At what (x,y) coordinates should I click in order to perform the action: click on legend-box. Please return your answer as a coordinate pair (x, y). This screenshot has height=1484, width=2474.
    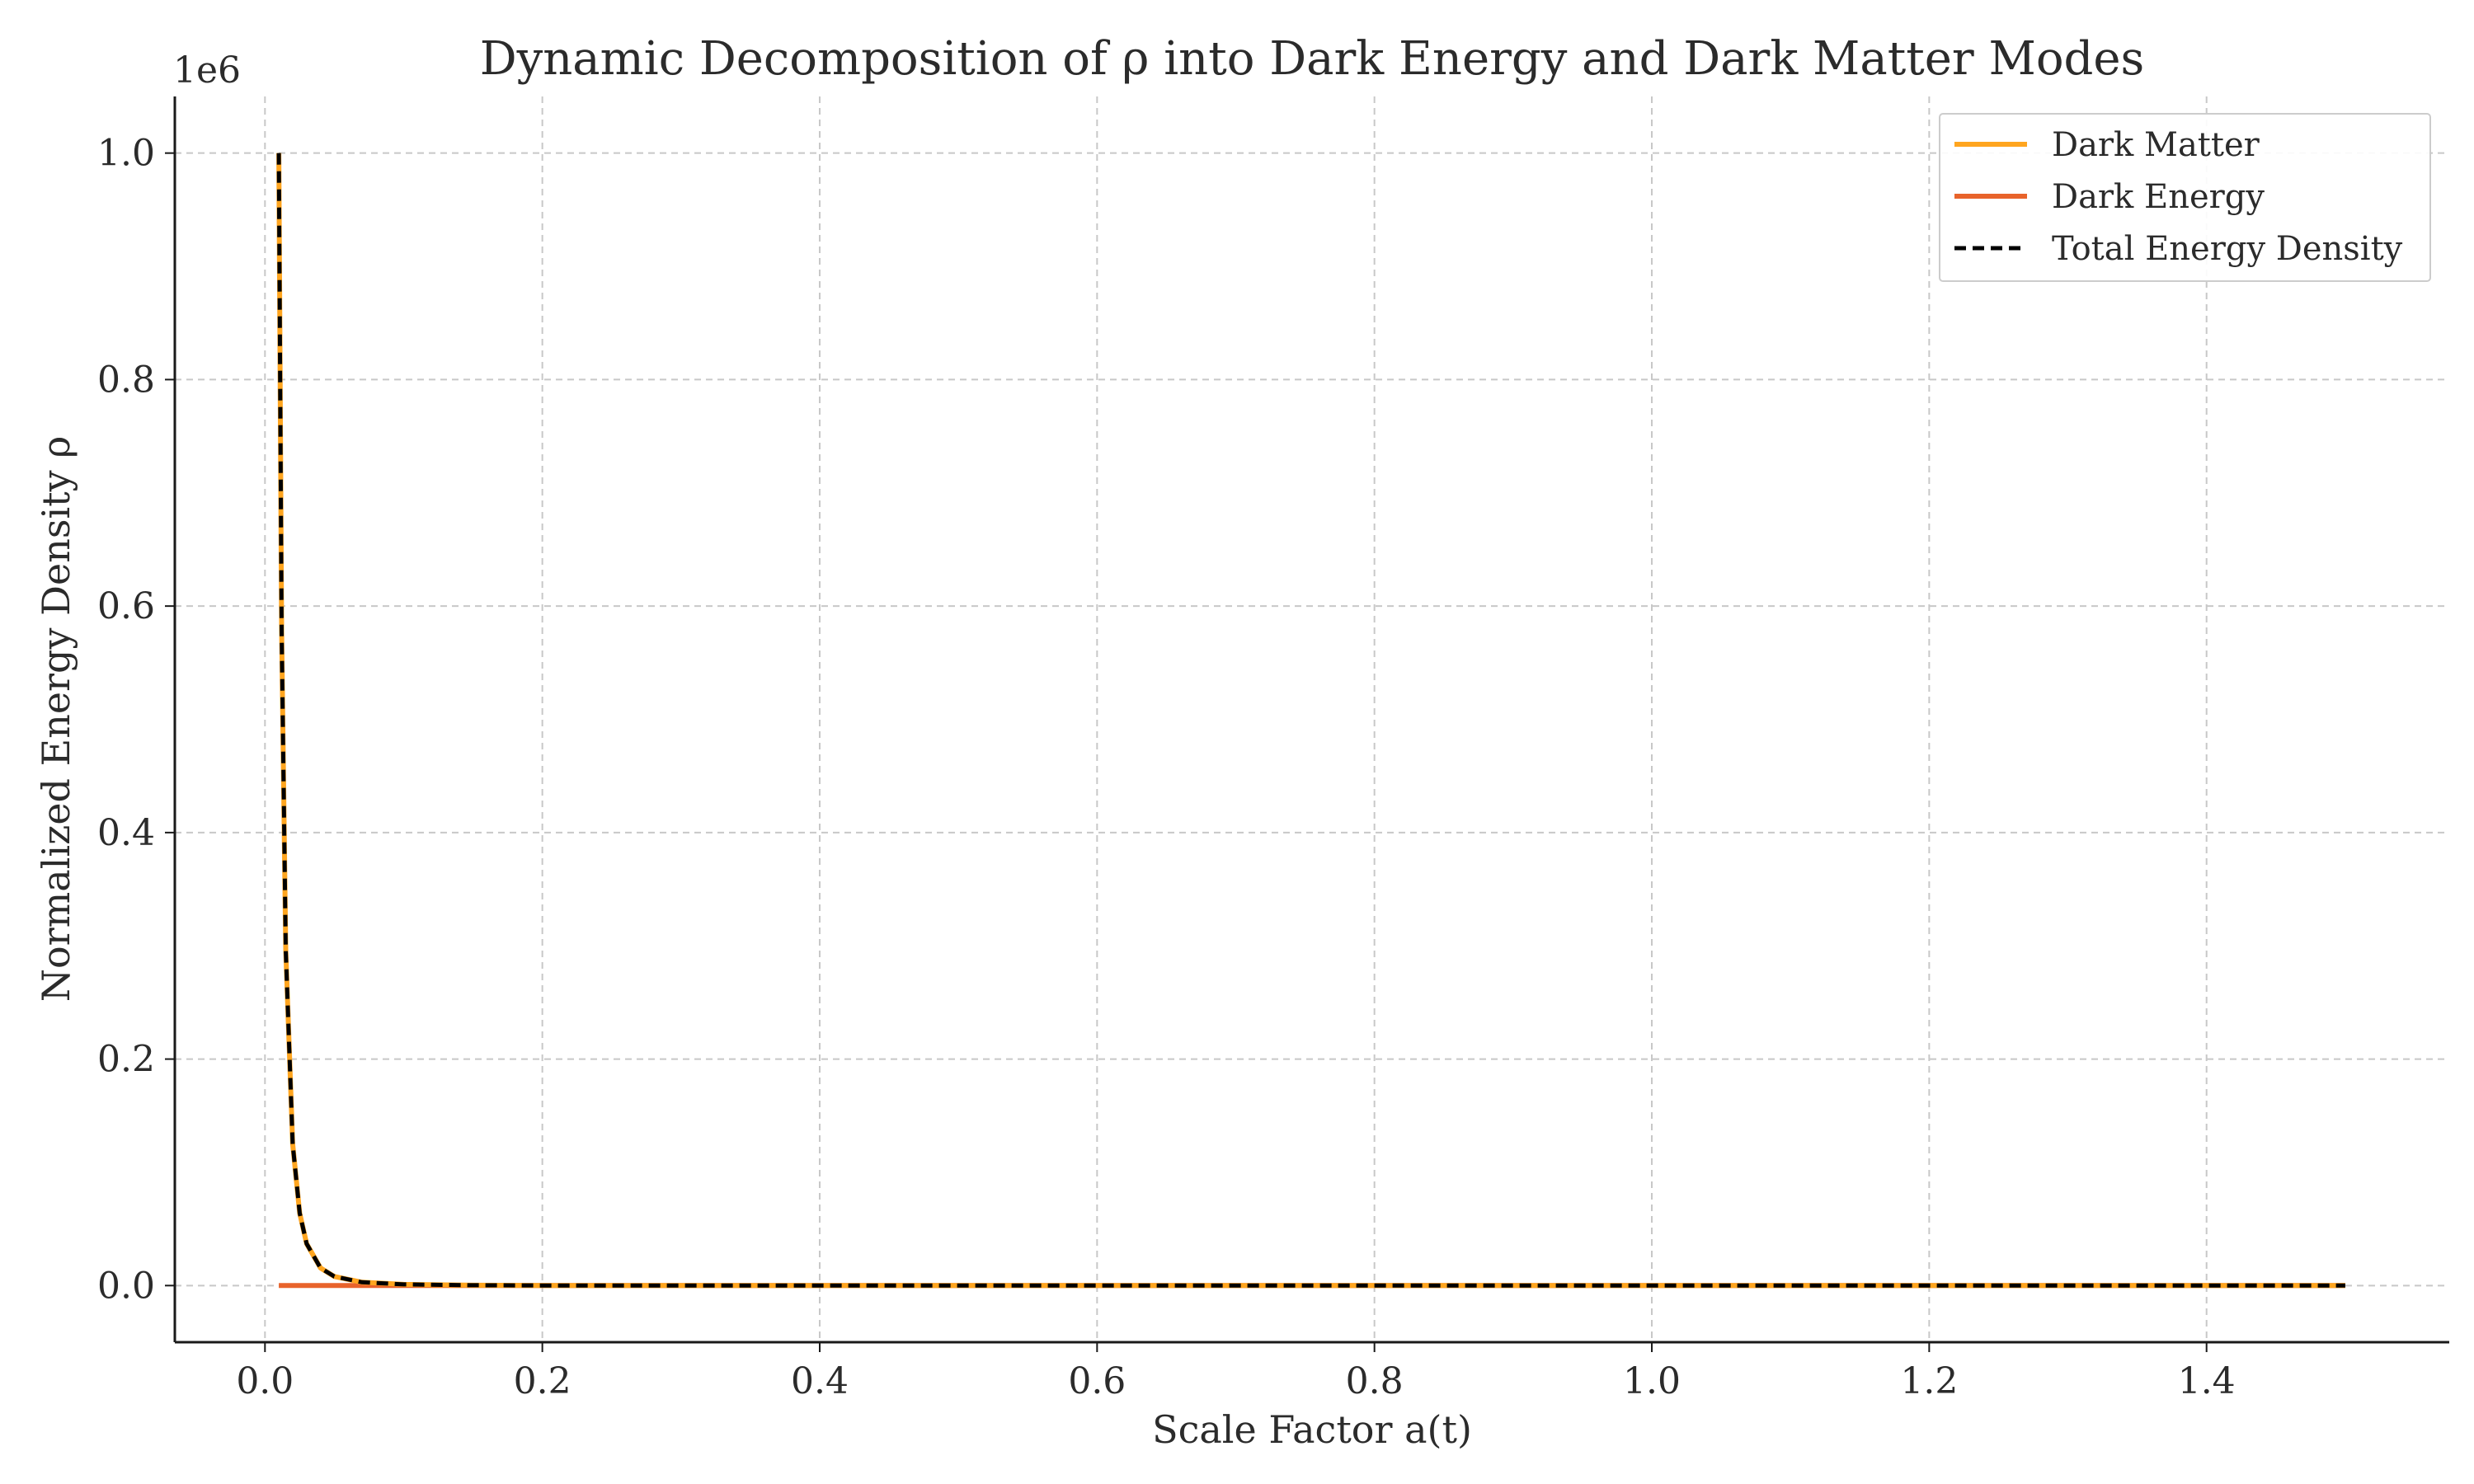
    Looking at the image, I should click on (2185, 197).